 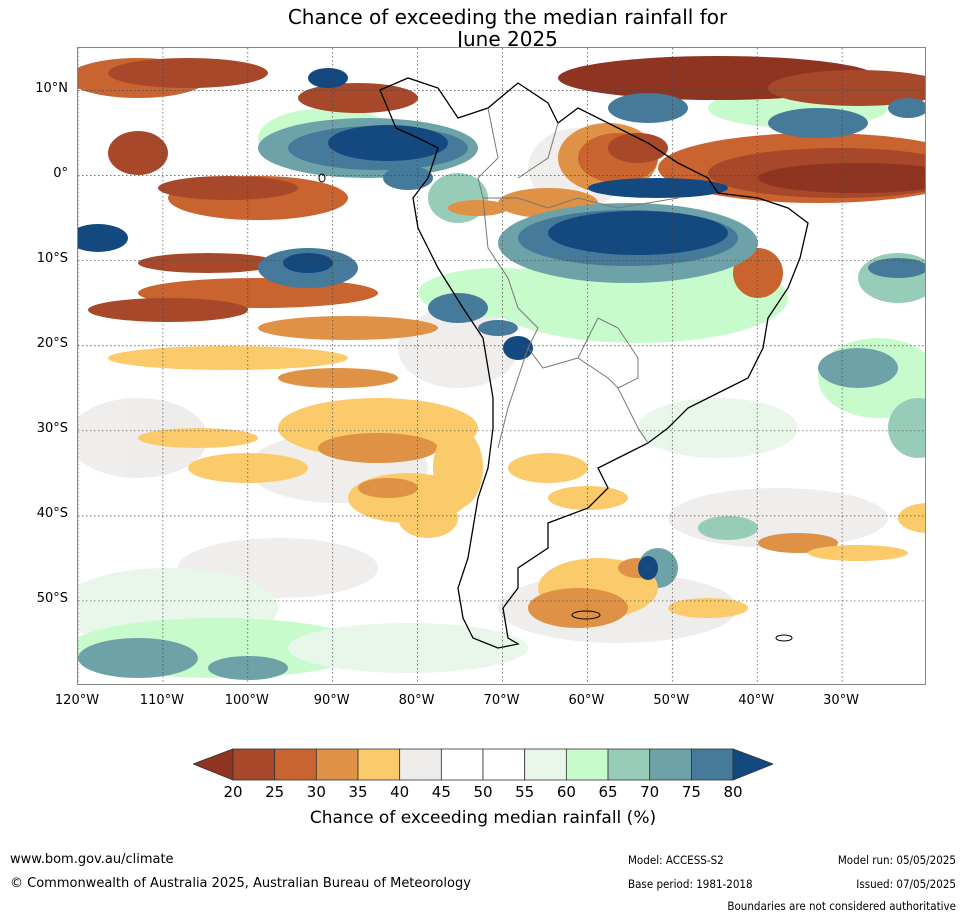 What do you see at coordinates (52, 598) in the screenshot?
I see `latitude-label: 50°S` at bounding box center [52, 598].